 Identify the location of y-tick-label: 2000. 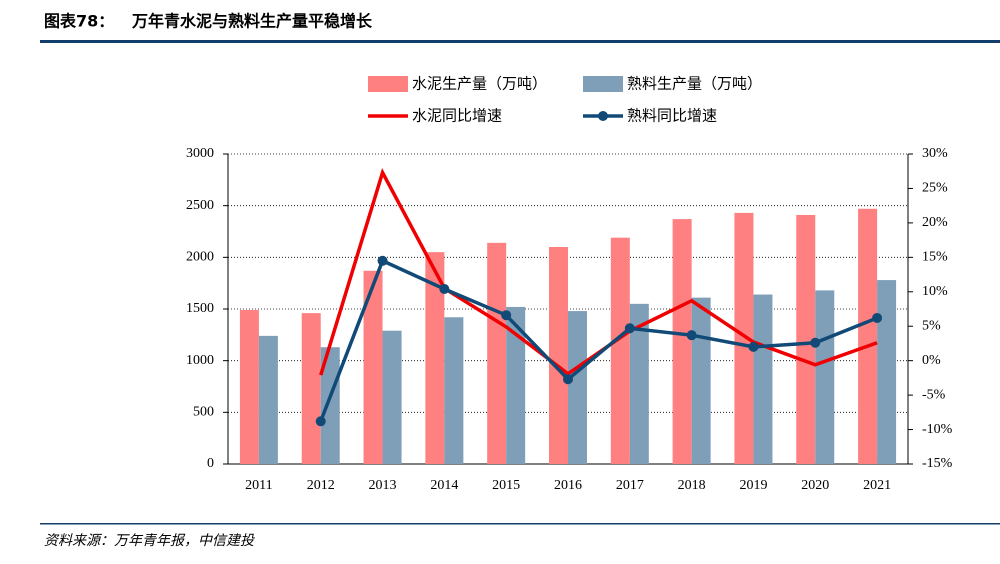
(200, 257).